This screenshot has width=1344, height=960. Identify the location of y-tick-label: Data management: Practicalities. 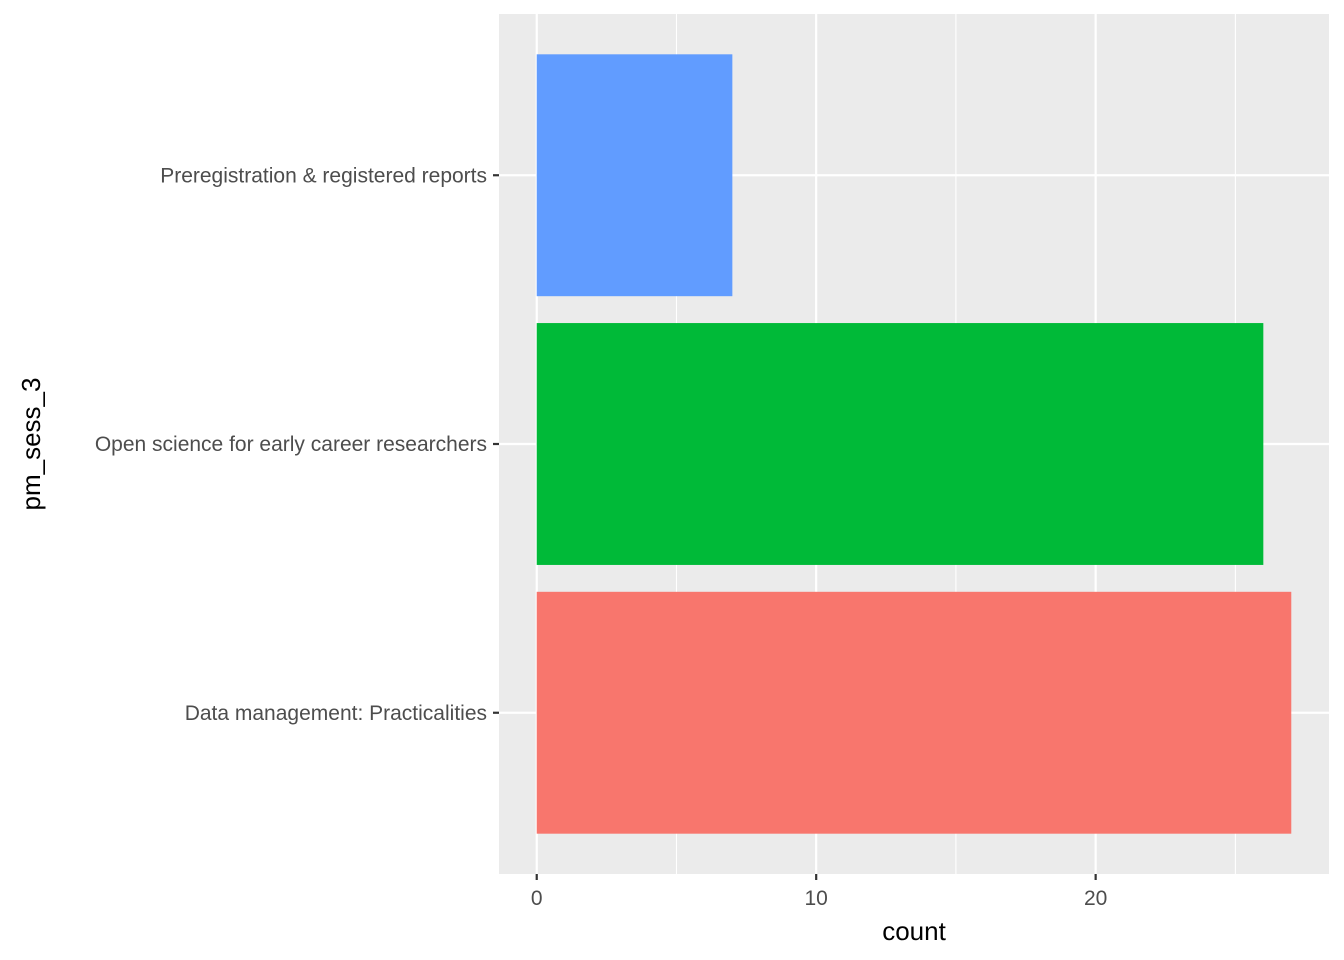
(336, 713).